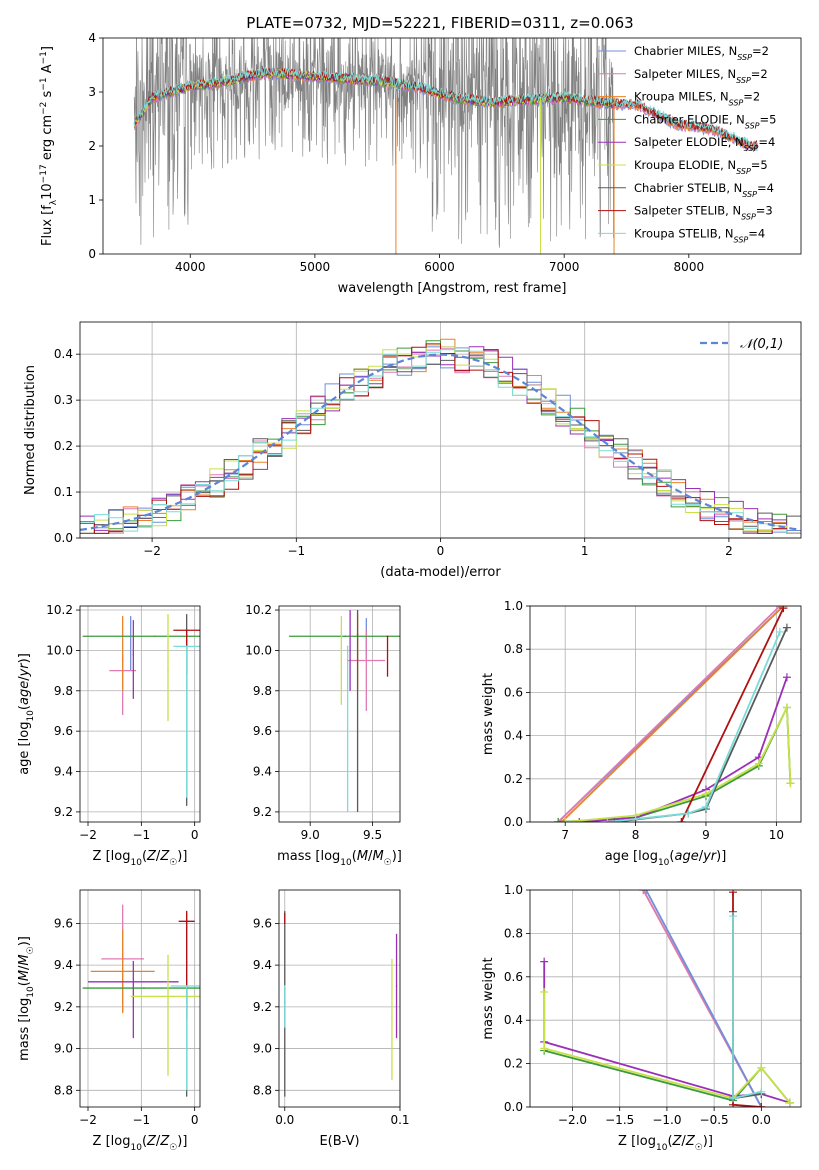 The width and height of the screenshot is (819, 1170). What do you see at coordinates (678, 763) in the screenshot?
I see `series-line-kroupa-elodie` at bounding box center [678, 763].